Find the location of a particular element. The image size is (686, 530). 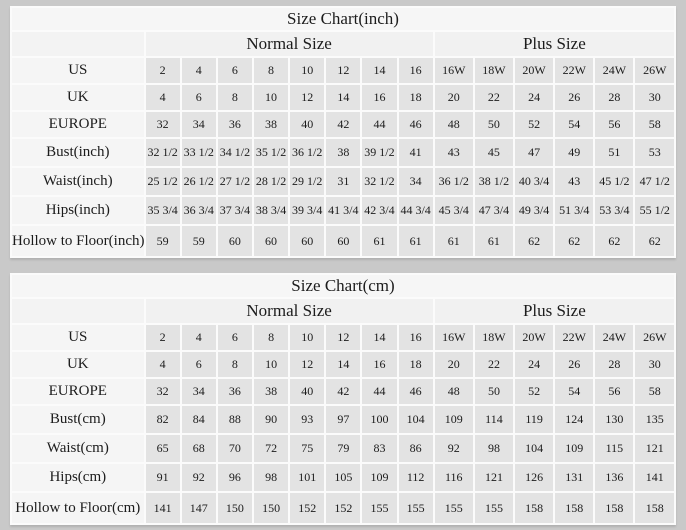

size-cell: 39 3/4 is located at coordinates (307, 210).